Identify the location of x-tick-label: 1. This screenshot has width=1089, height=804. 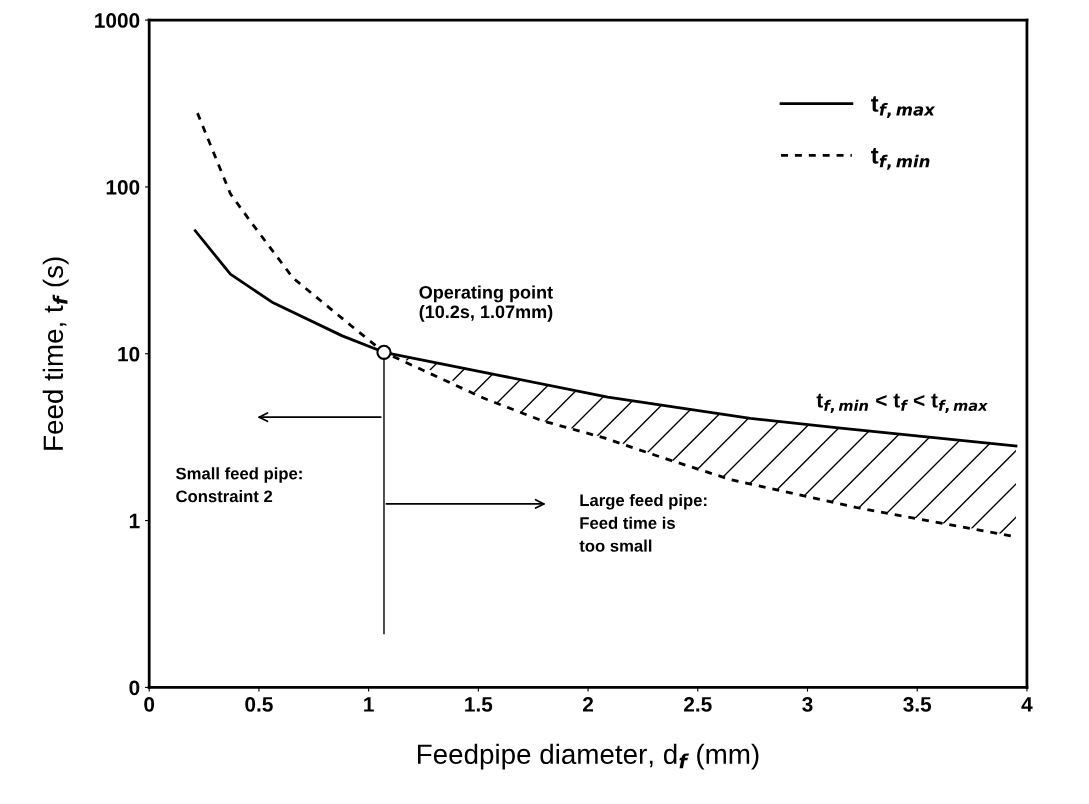
(369, 704).